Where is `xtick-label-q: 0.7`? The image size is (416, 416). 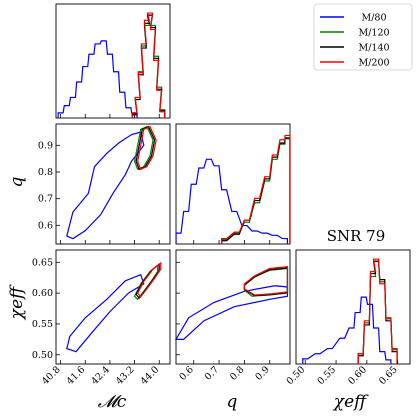 xtick-label-q: 0.7 is located at coordinates (212, 373).